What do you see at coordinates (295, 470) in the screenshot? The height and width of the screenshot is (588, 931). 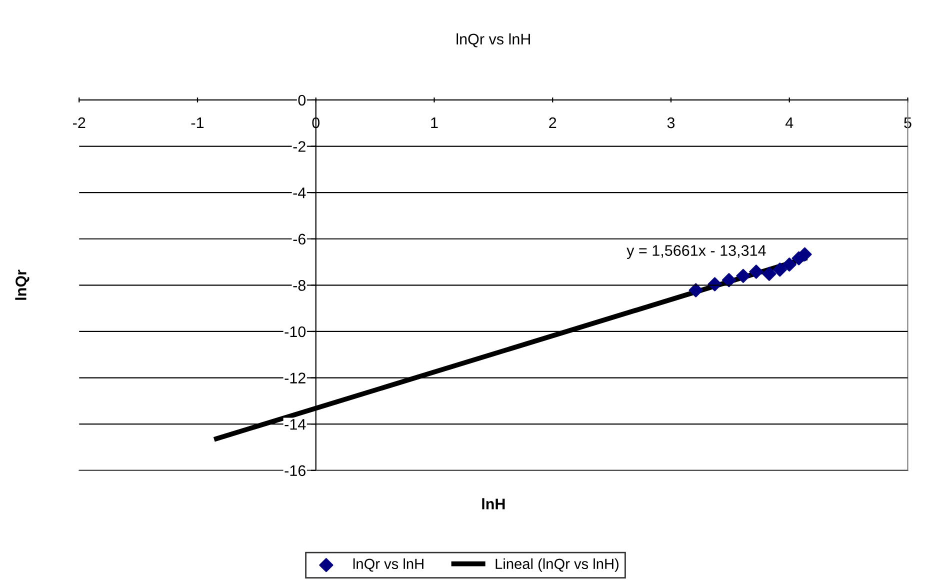 I see `y-tick-label: -16` at bounding box center [295, 470].